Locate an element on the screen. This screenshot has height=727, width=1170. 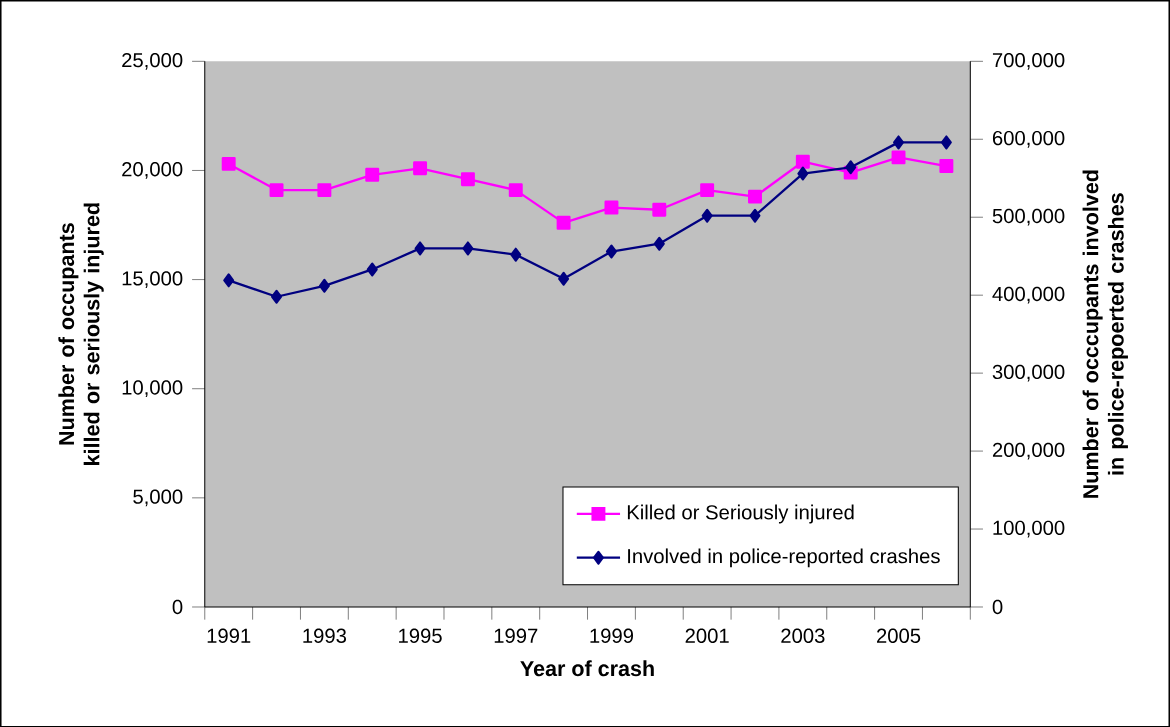
y2-tick-label: 300,000 is located at coordinates (1028, 373).